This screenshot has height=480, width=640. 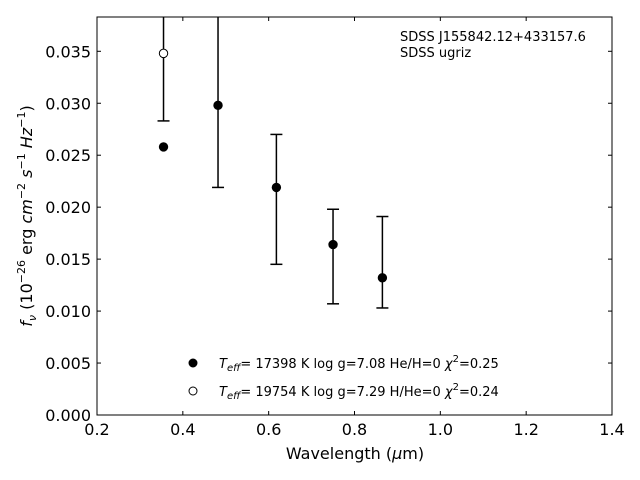 I want to click on annotation-line-2: SDSS ugriz, so click(x=435, y=53).